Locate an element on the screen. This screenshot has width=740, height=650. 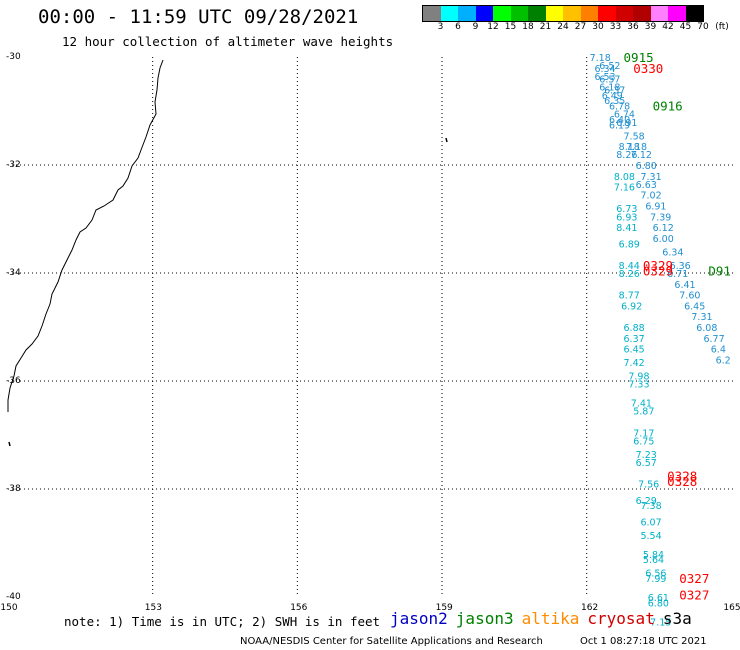
satellite-legend: jason2 jason3 altika cryosat s3a is located at coordinates (545, 618).